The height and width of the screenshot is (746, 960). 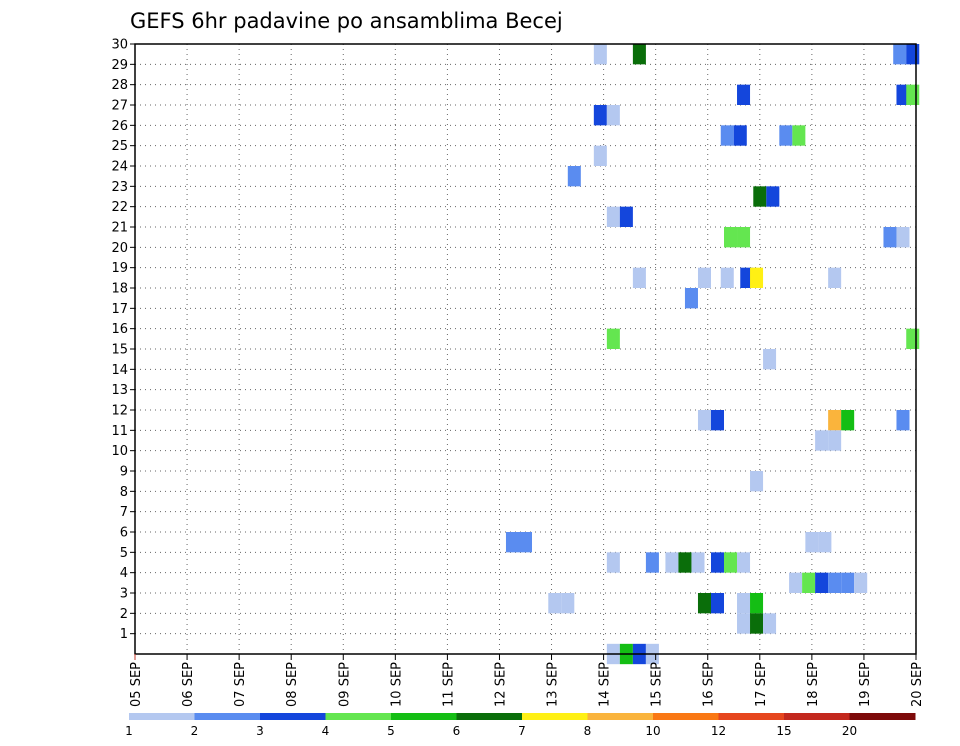 What do you see at coordinates (124, 553) in the screenshot?
I see `y-tick-label: 5` at bounding box center [124, 553].